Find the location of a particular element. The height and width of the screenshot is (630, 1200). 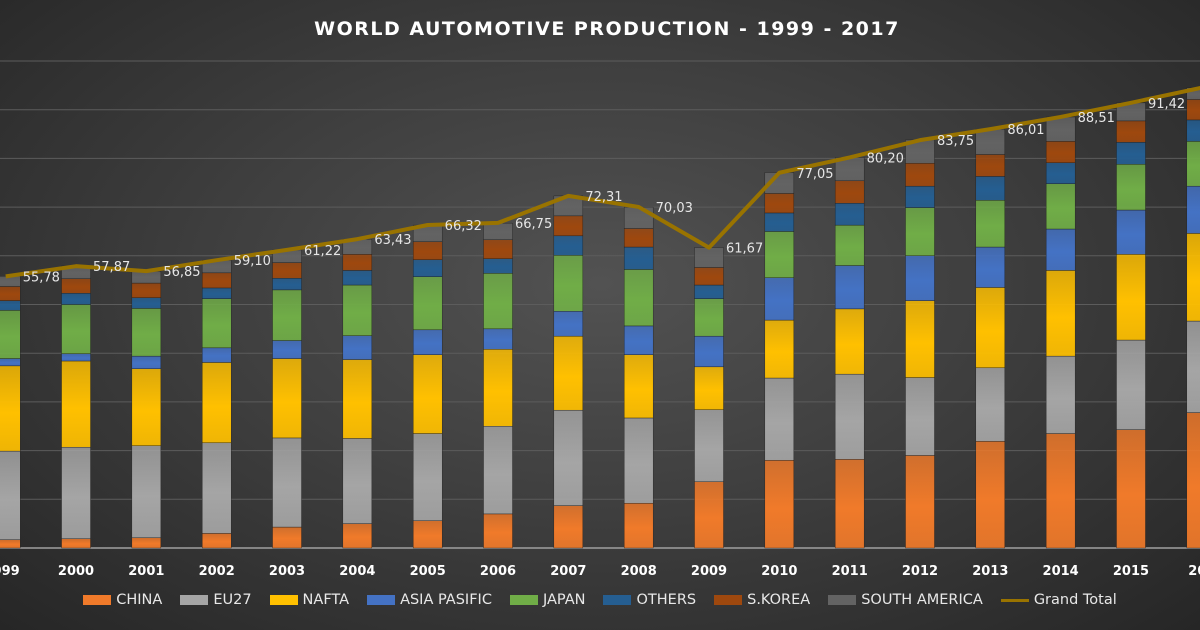

legend-item: CHINA is located at coordinates (122, 600).